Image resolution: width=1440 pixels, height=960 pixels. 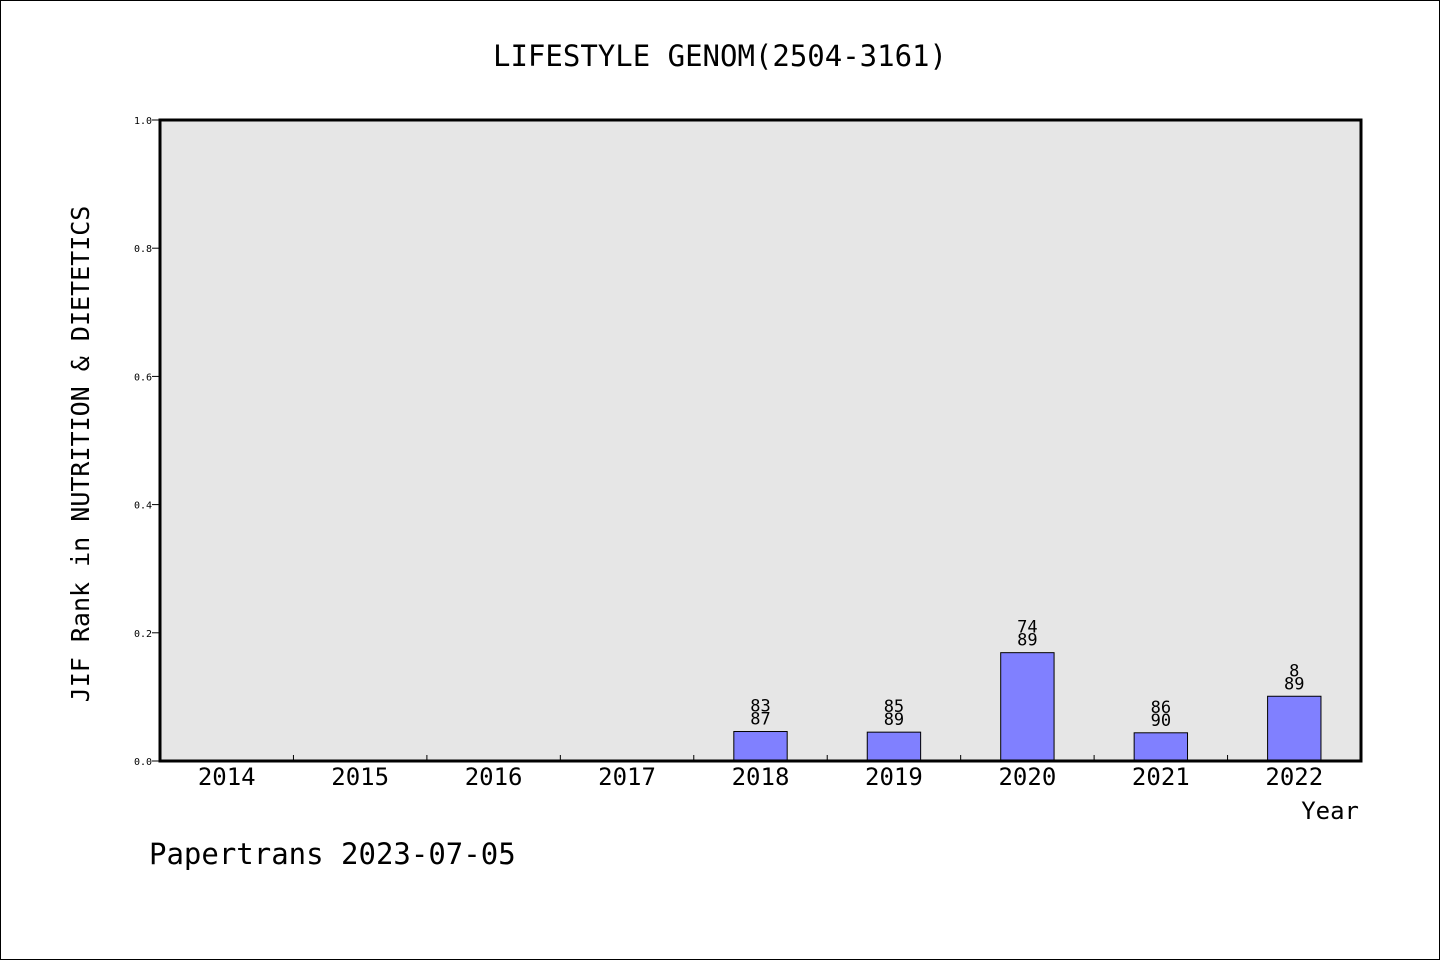 What do you see at coordinates (332, 854) in the screenshot?
I see `footer-text: Papertrans 2023-07-05` at bounding box center [332, 854].